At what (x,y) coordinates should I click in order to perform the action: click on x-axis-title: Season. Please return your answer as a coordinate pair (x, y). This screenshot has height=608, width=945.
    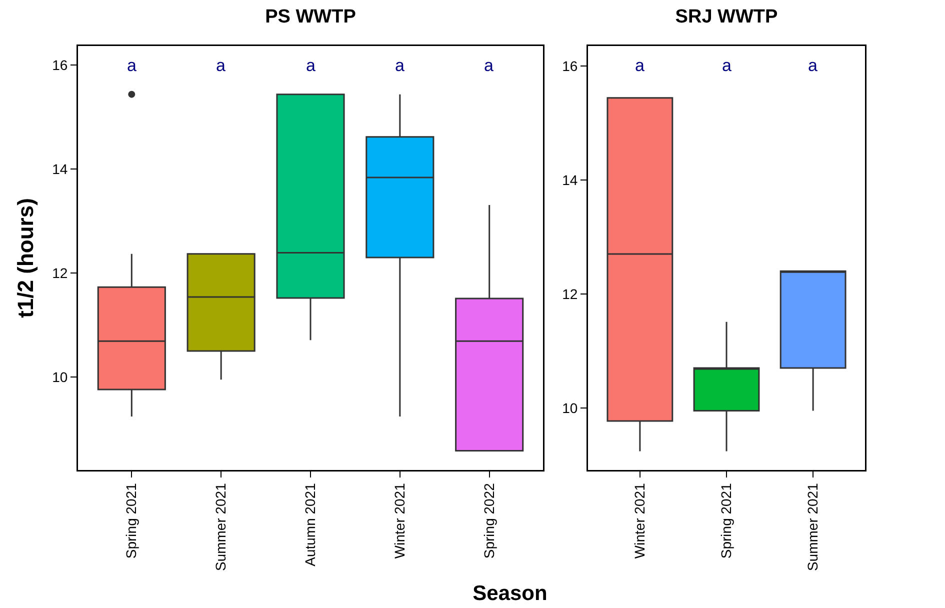
    Looking at the image, I should click on (510, 594).